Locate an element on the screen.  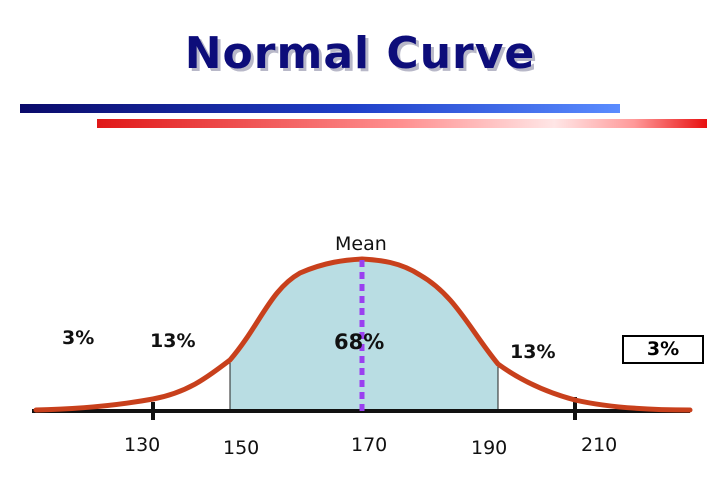
left-tail-percent: 3% is located at coordinates (78, 338).